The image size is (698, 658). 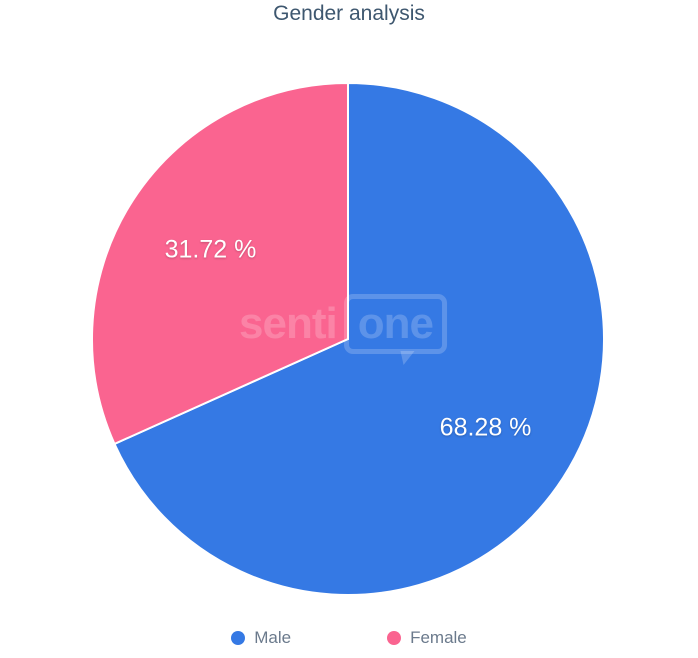 I want to click on chart-title: Gender analysis, so click(x=349, y=13).